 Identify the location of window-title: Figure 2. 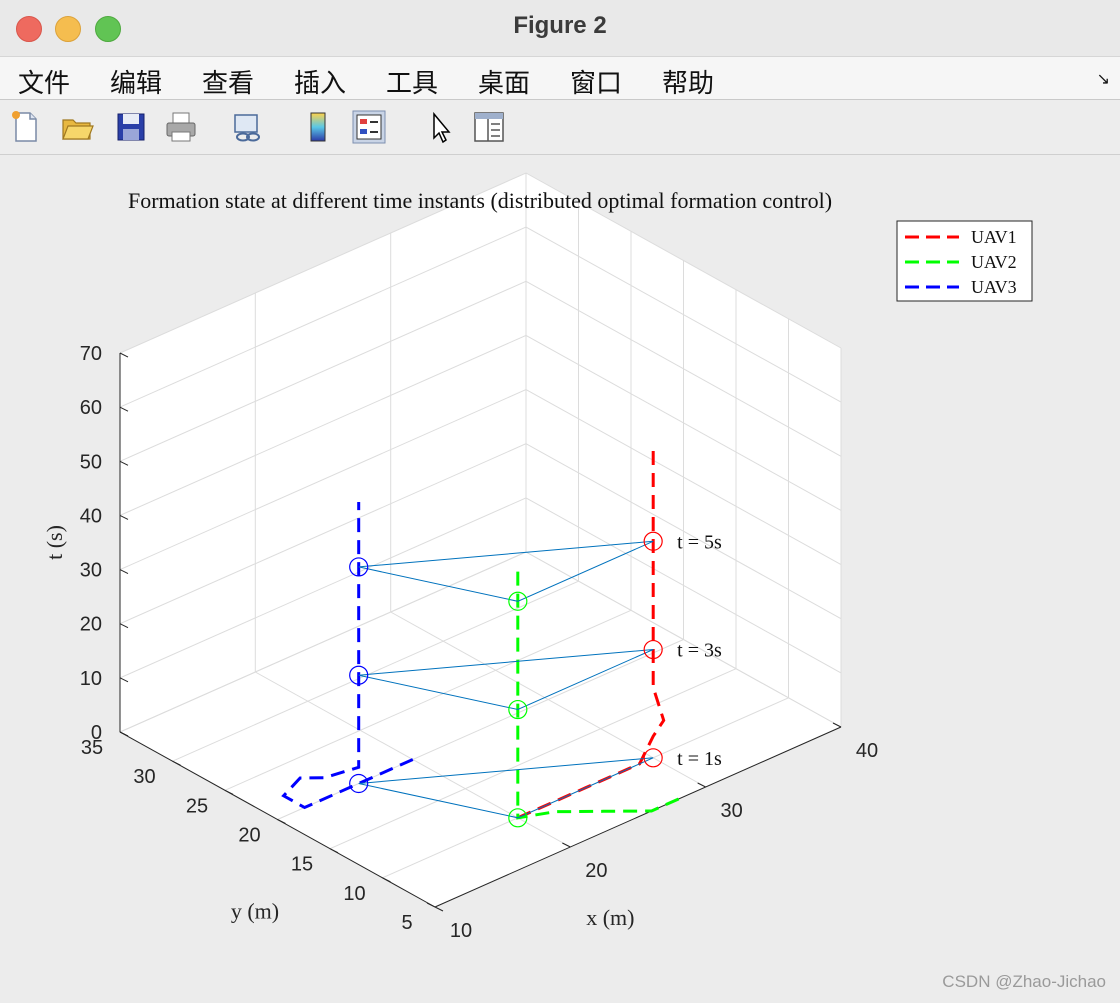
(560, 25).